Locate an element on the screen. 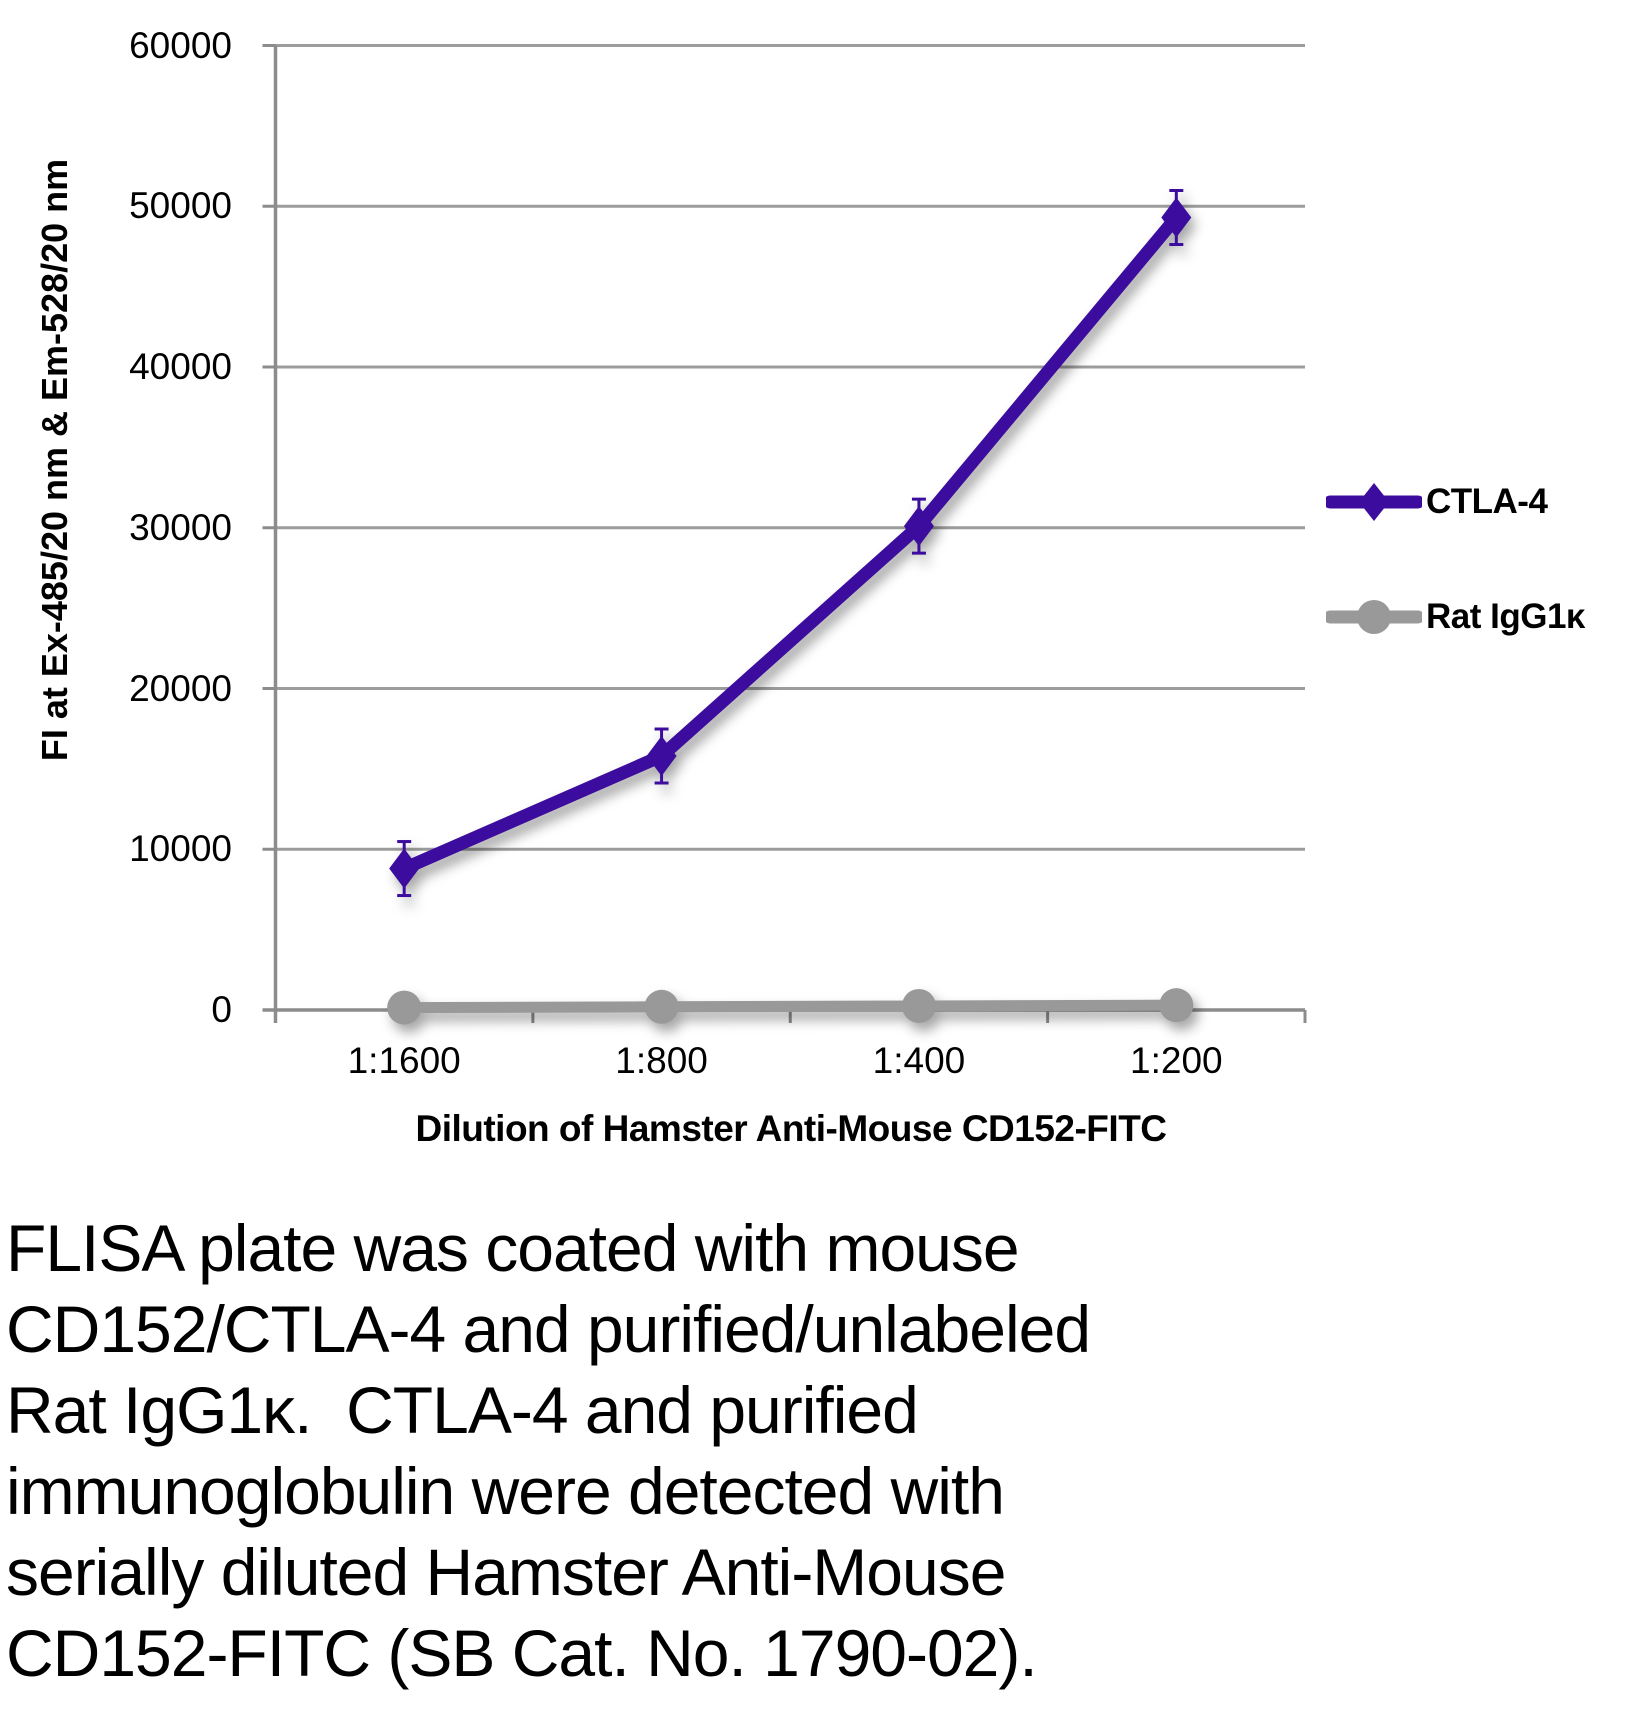 This screenshot has height=1710, width=1638. legend-entry-rat-igg1k: Rat IgG1κ is located at coordinates (1455, 617).